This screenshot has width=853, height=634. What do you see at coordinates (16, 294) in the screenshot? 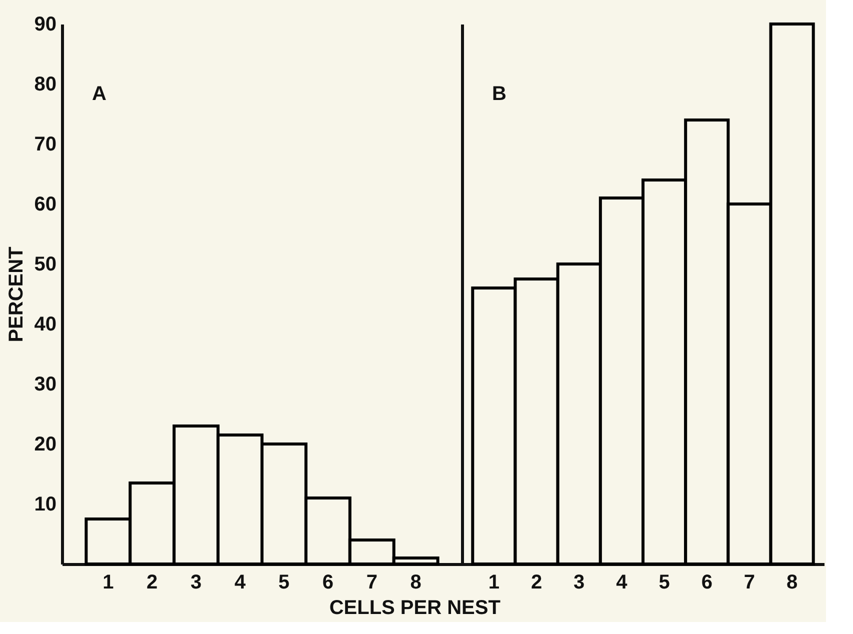
I see `y-axis-title: PERCENT` at bounding box center [16, 294].